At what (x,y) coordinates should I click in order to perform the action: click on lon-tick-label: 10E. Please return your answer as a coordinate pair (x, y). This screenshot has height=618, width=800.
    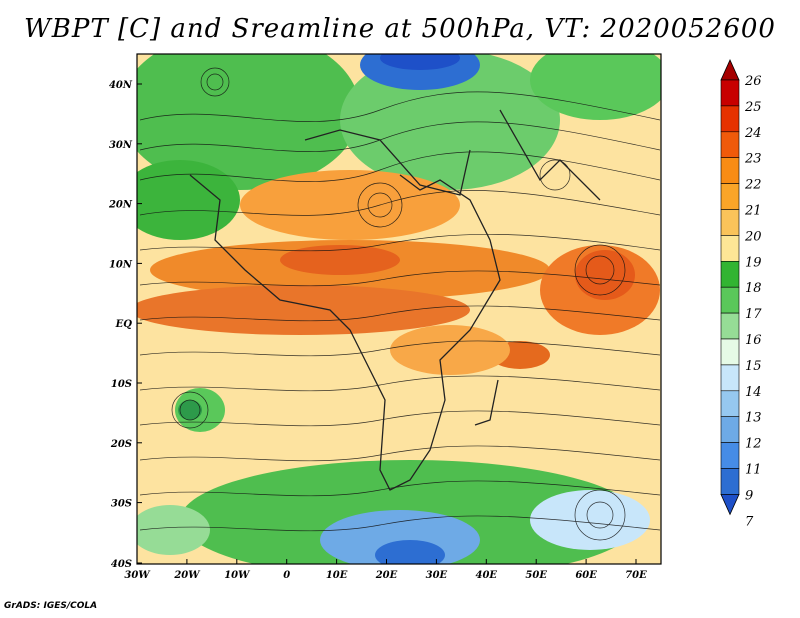
    Looking at the image, I should click on (337, 575).